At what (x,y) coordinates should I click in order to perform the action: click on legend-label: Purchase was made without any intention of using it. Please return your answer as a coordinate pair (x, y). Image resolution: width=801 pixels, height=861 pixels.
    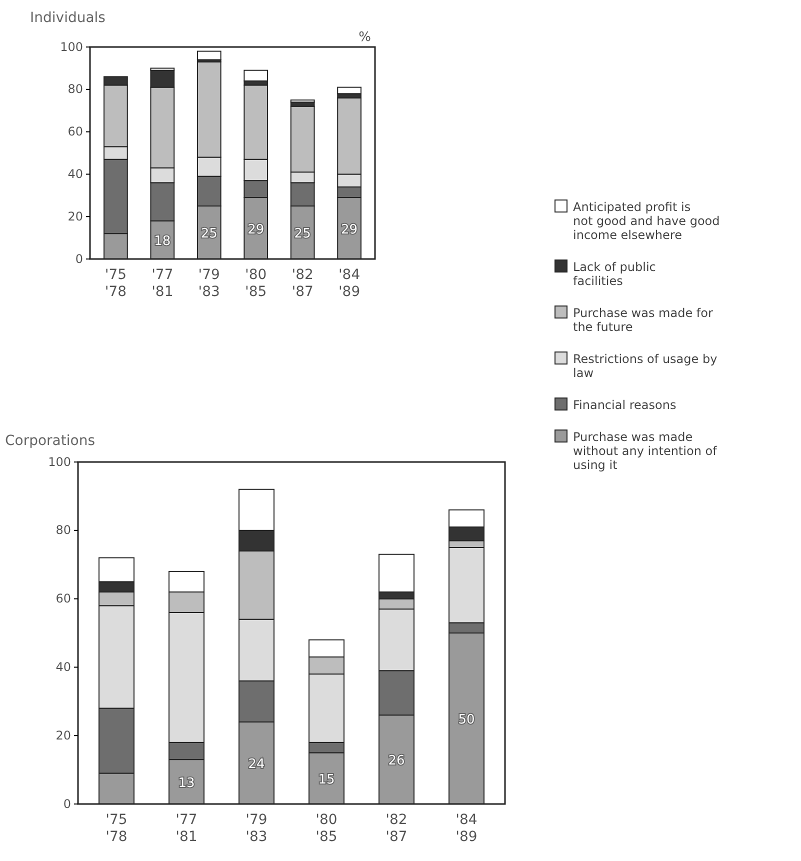
    Looking at the image, I should click on (645, 451).